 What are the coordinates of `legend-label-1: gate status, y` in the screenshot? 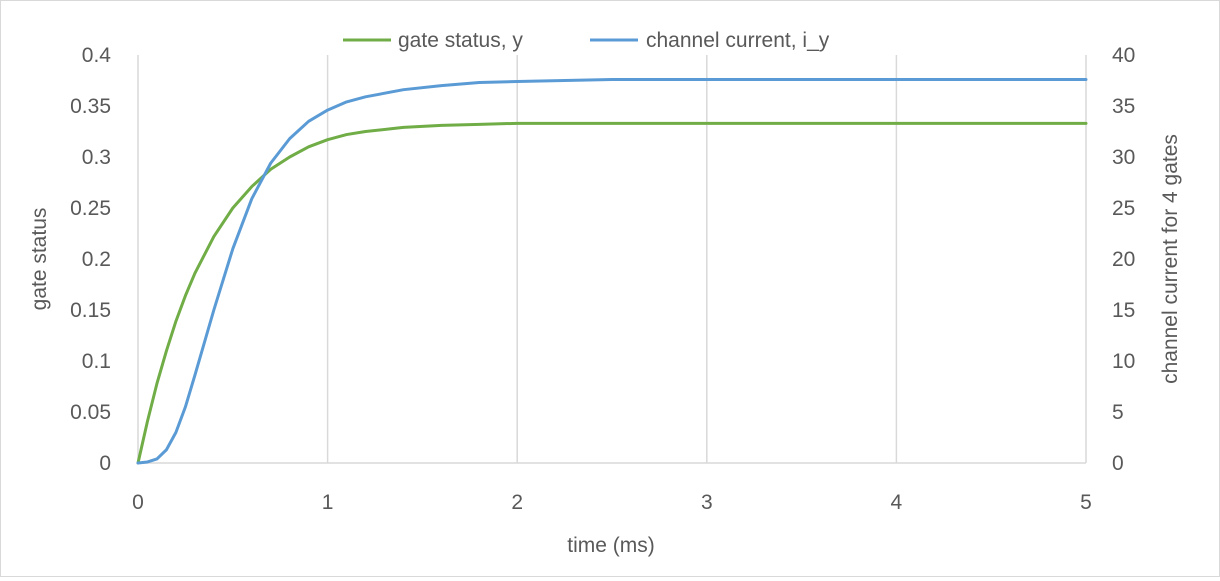 It's located at (460, 40).